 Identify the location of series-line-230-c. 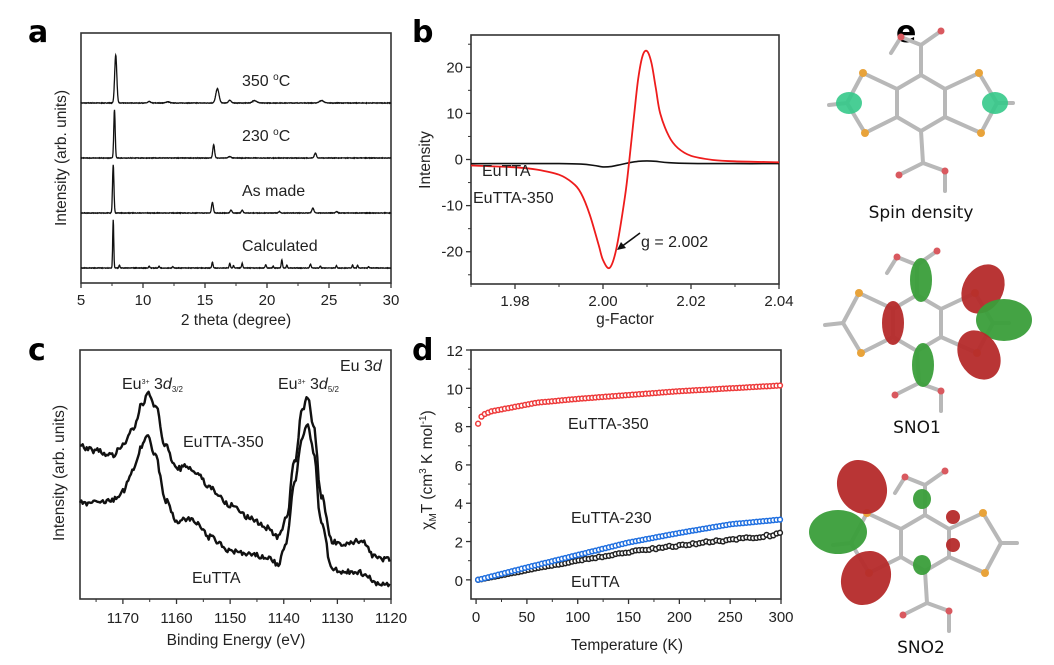
(236, 134).